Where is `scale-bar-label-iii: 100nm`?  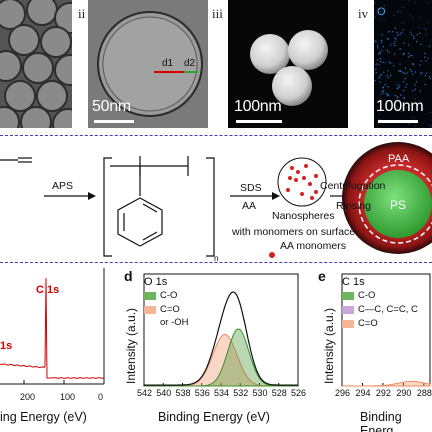
scale-bar-label-iii: 100nm is located at coordinates (258, 106).